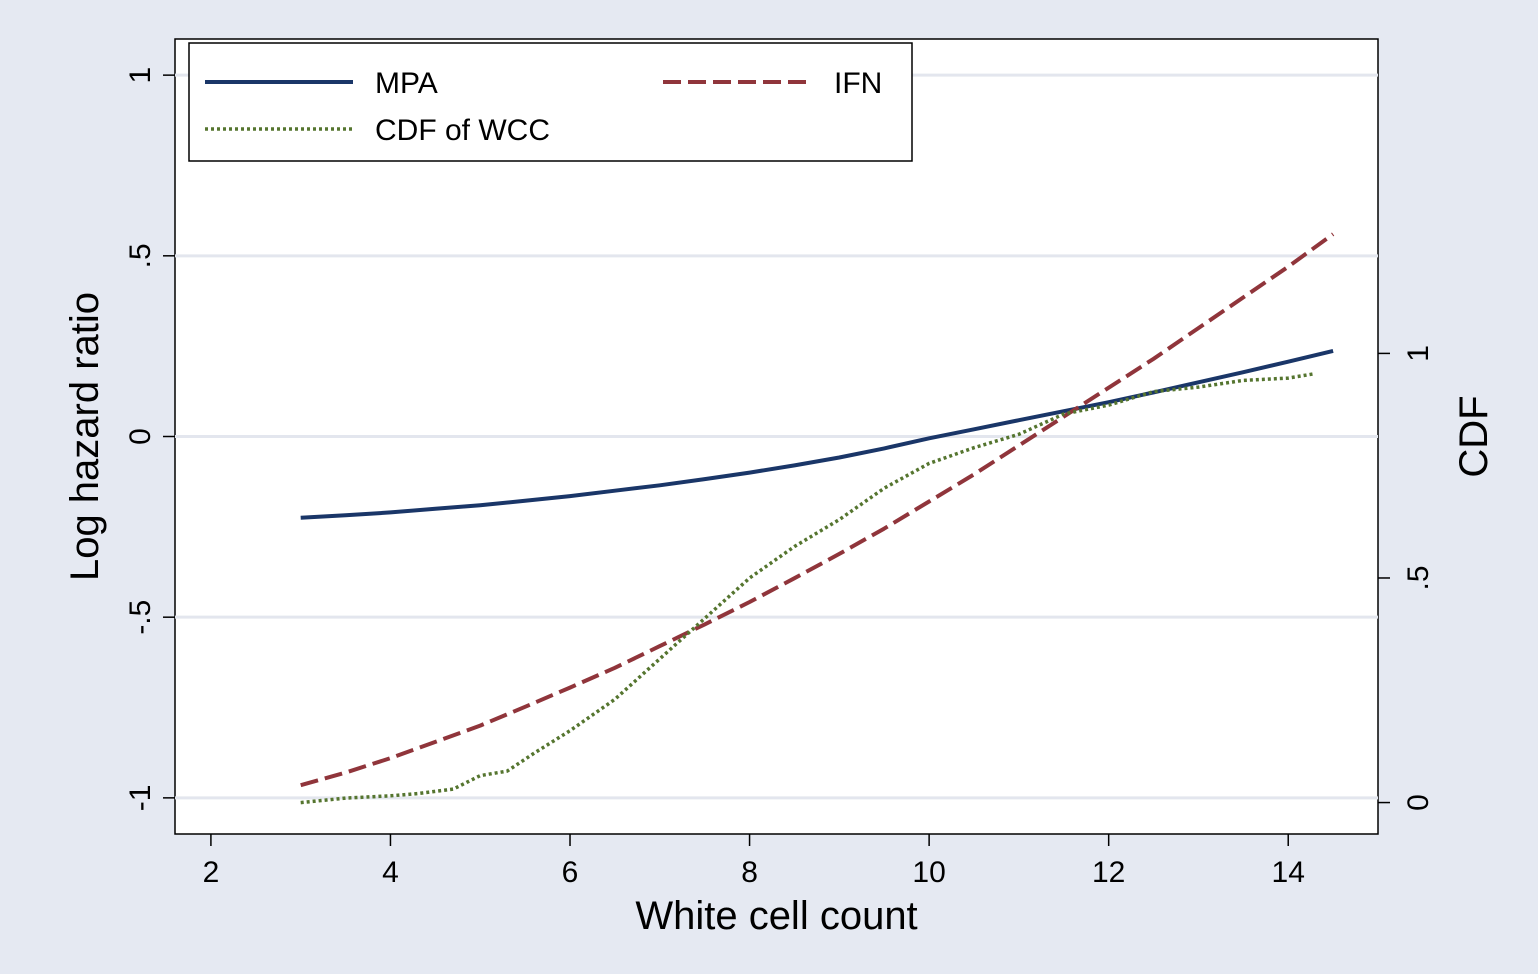  I want to click on y2-tick-label-2: 1, so click(1418, 353).